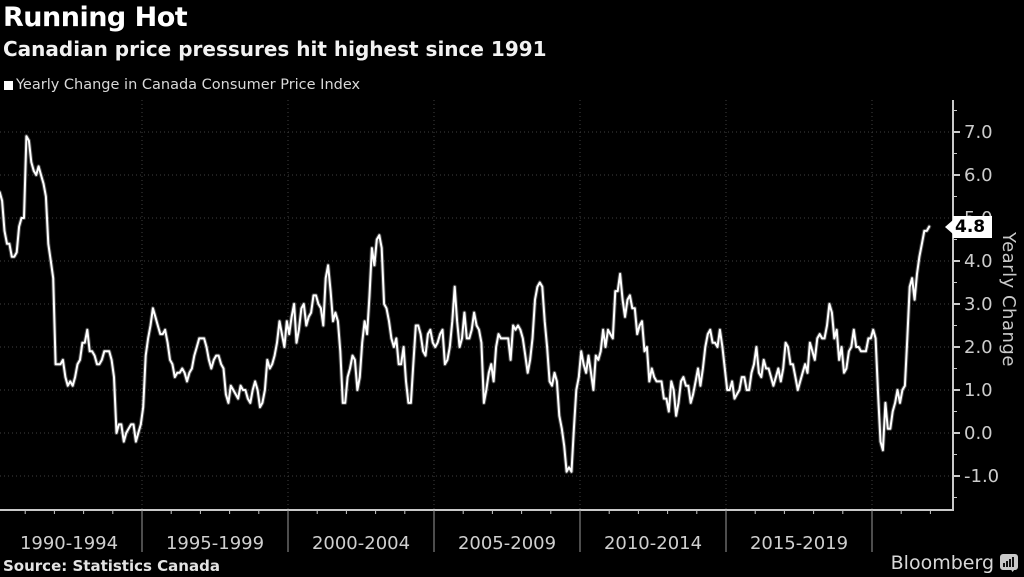 This screenshot has width=1024, height=577. Describe the element at coordinates (973, 227) in the screenshot. I see `callout-value: 4.8` at that location.